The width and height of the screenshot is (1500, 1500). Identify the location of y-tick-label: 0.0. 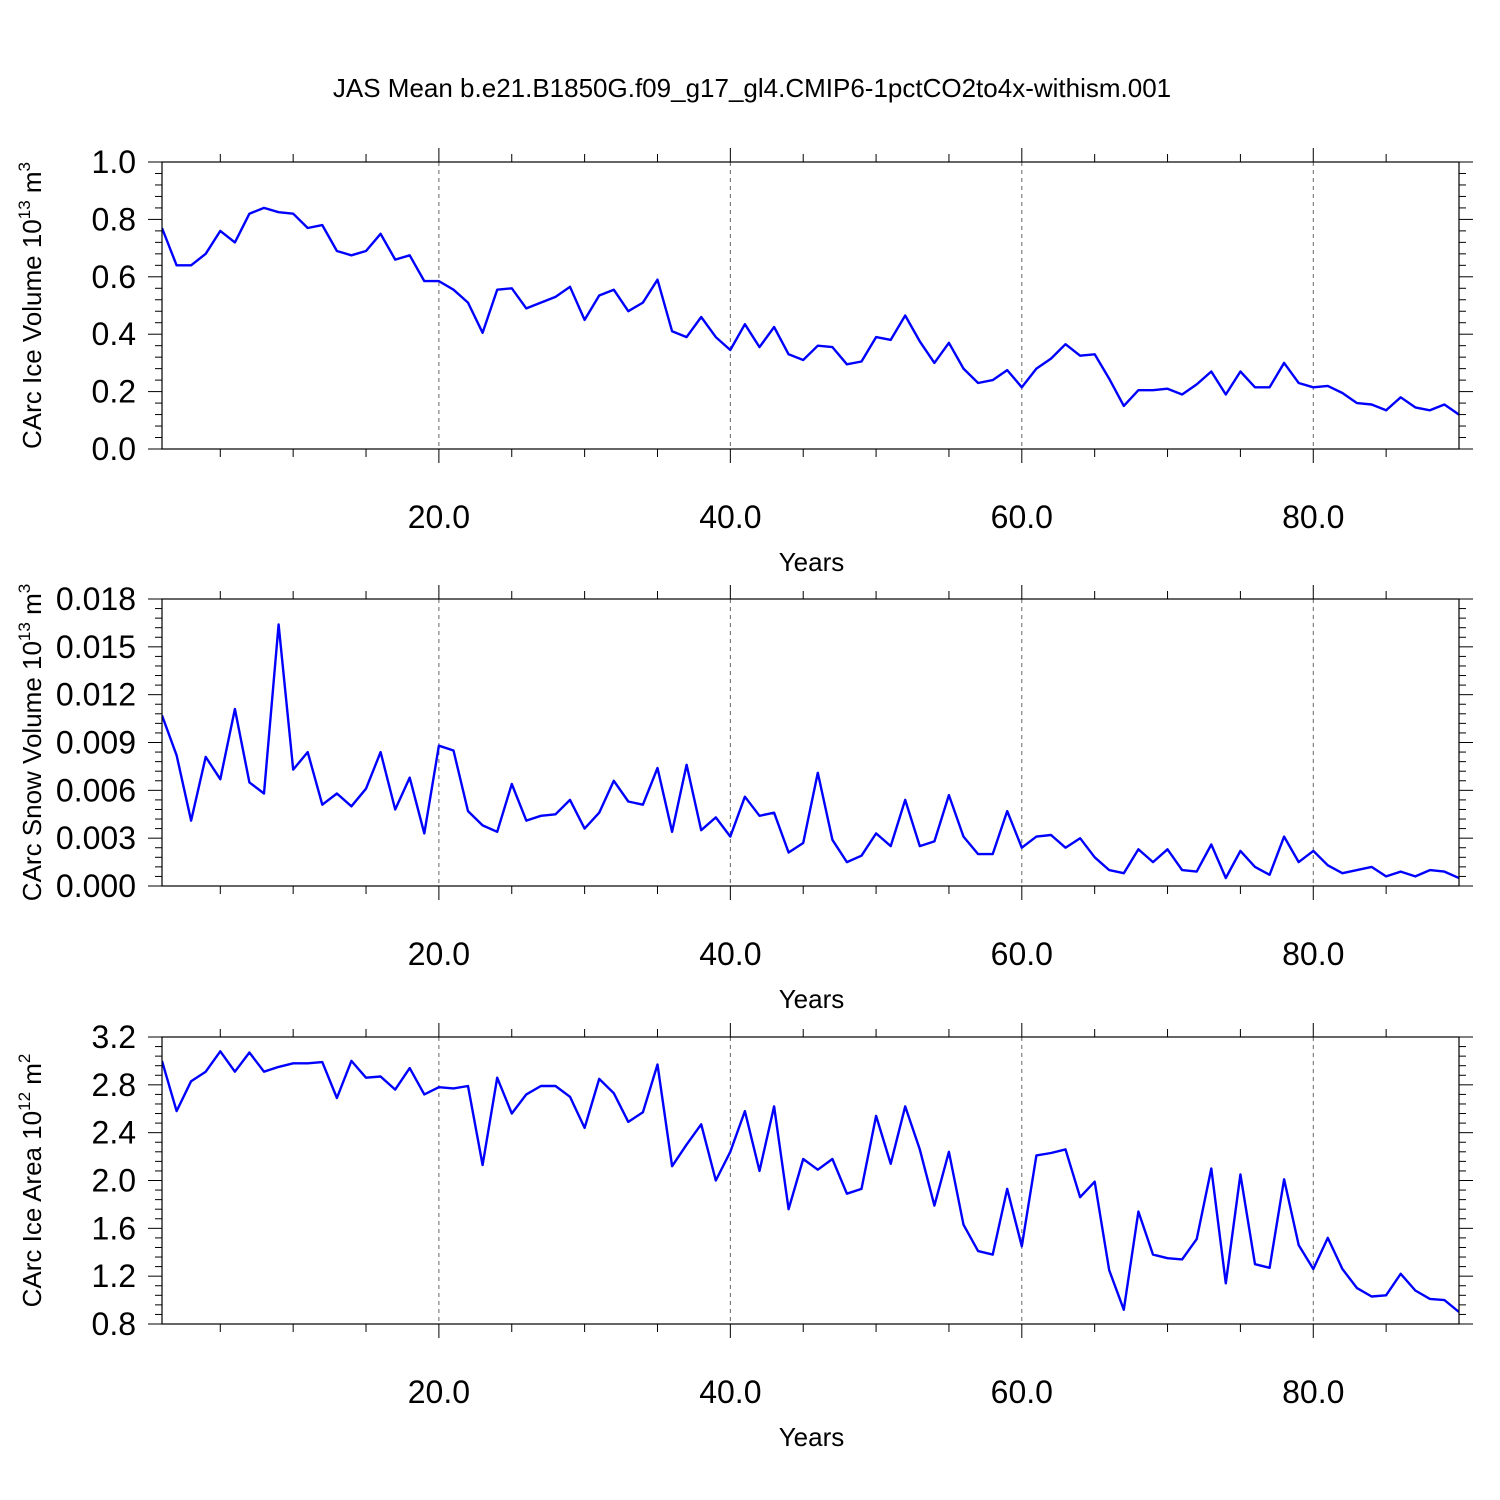
(114, 449).